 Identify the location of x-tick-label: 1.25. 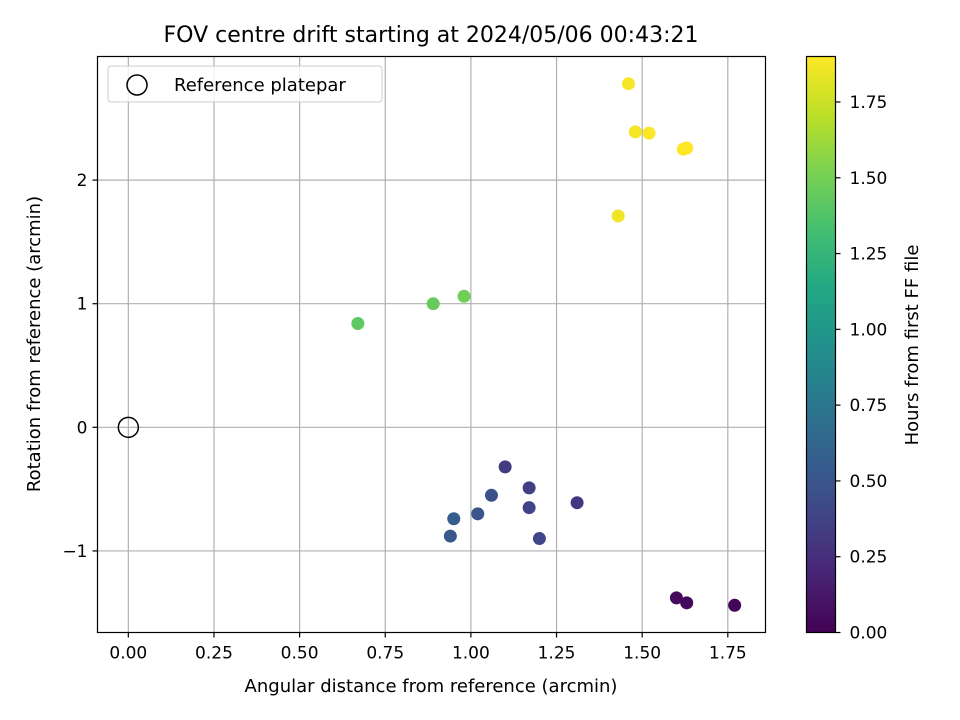
(557, 654).